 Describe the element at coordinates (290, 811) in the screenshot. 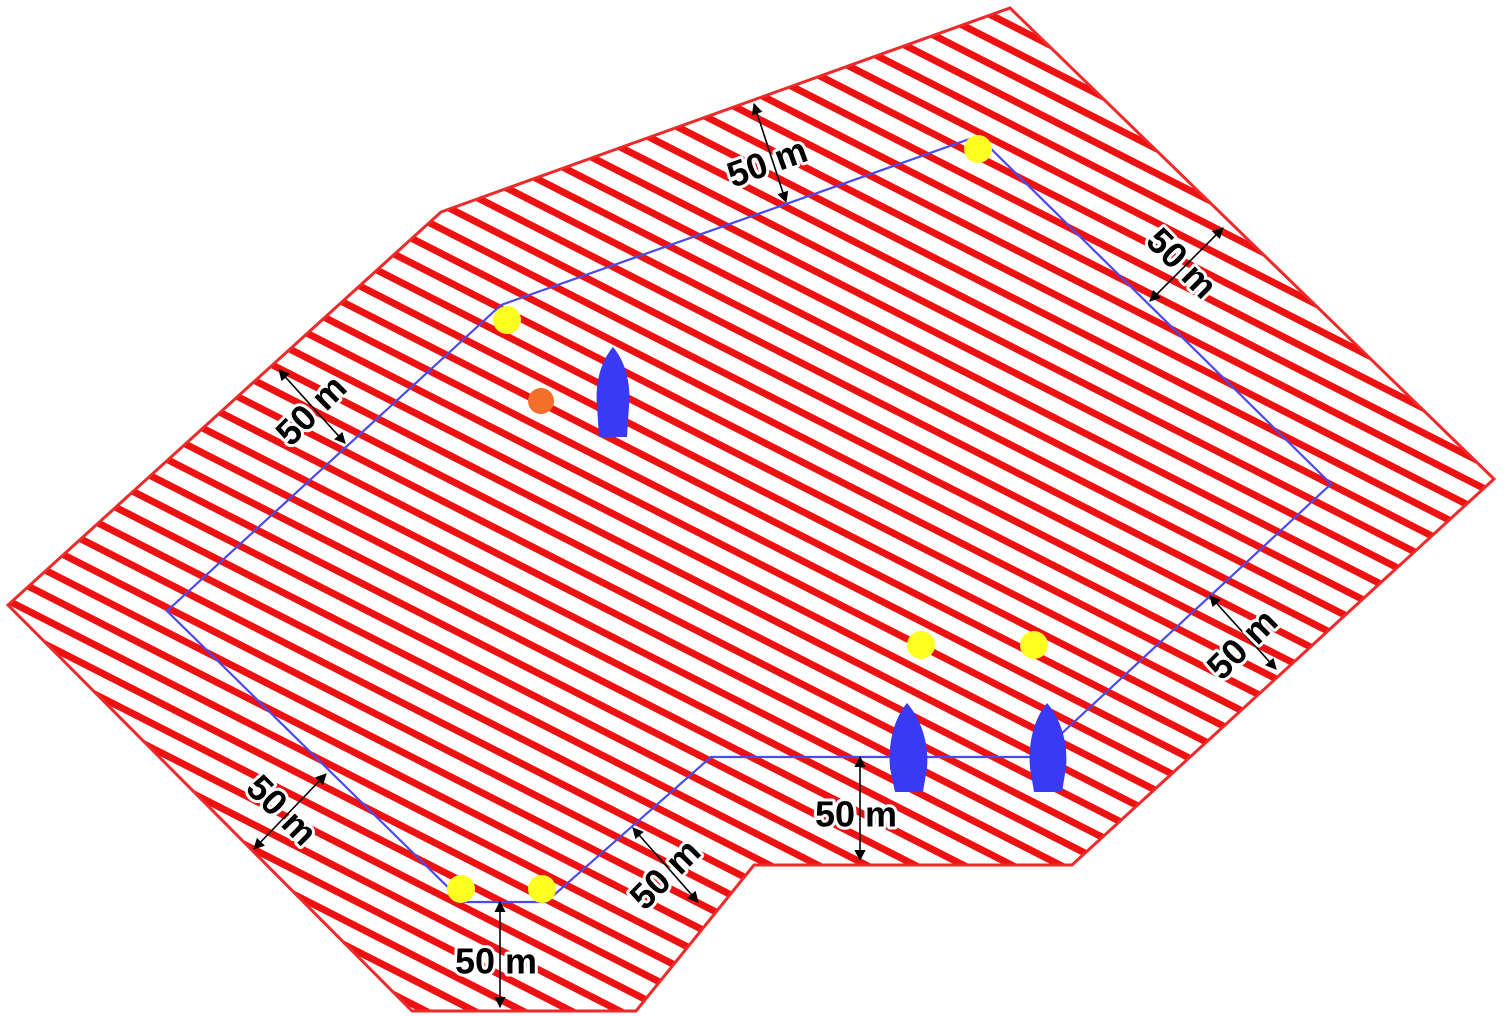

I see `dimension-arrow-left-lower` at that location.